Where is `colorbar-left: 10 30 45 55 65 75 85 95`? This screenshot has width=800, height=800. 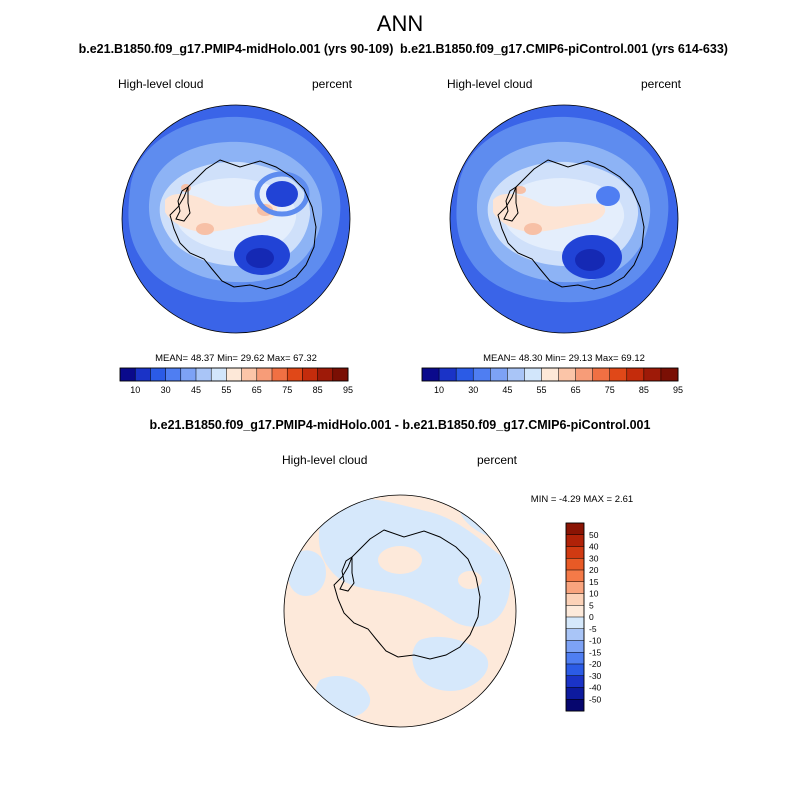 colorbar-left: 10 30 45 55 65 75 85 95 is located at coordinates (236, 381).